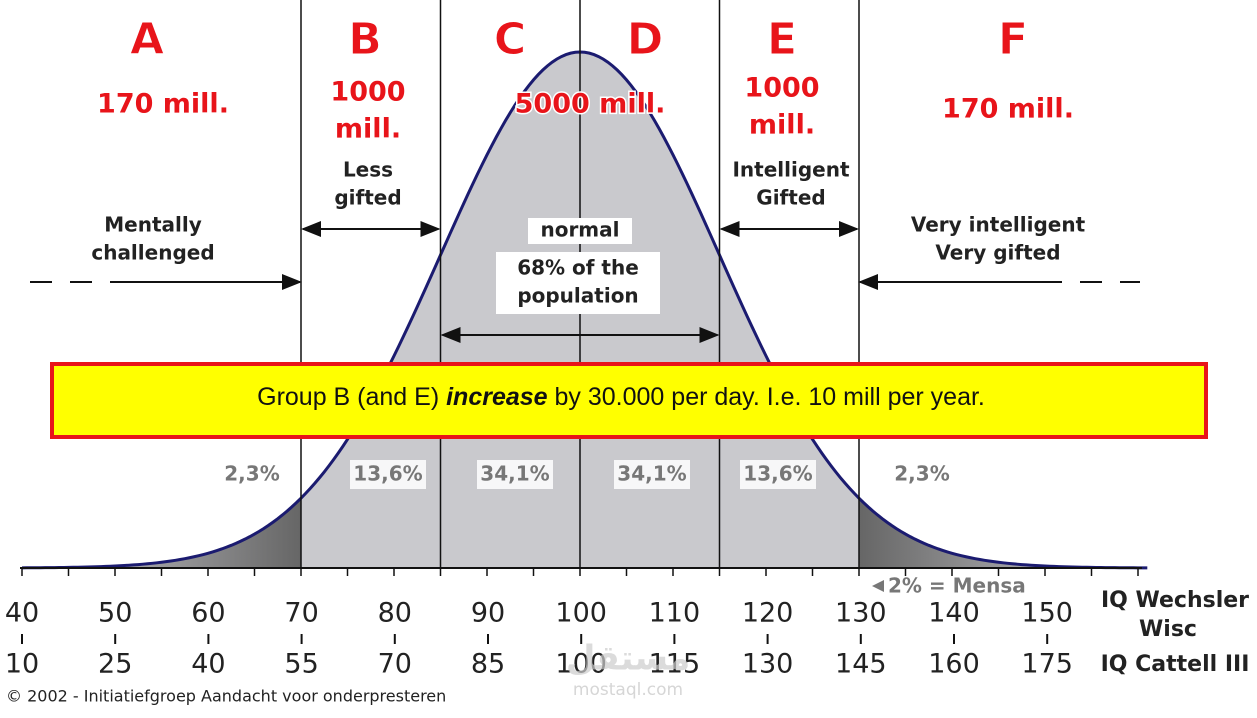  Describe the element at coordinates (395, 613) in the screenshot. I see `wechsler-tick: 80` at that location.